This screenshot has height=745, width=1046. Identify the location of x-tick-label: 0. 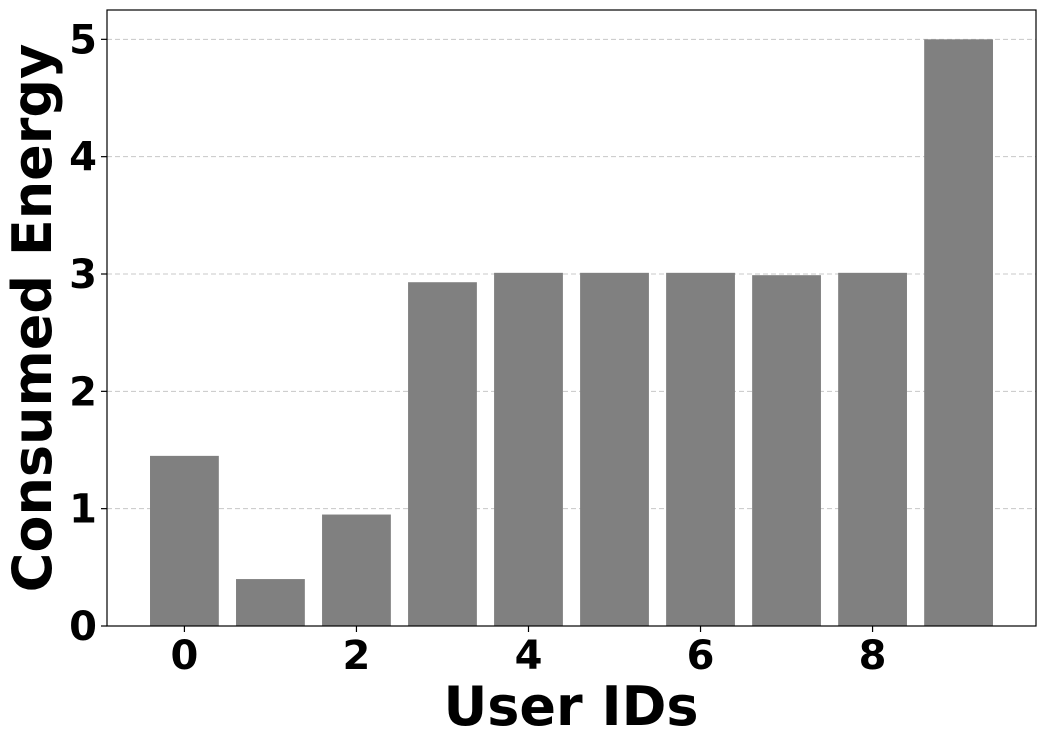
(184, 656).